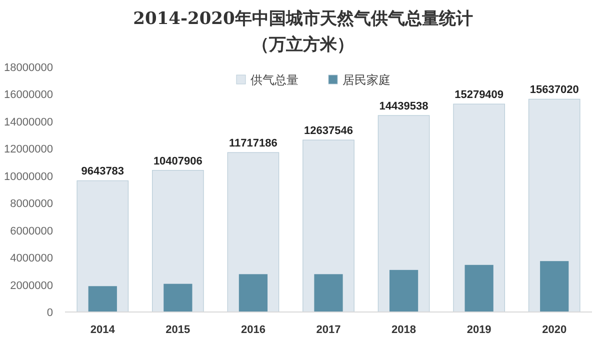 The width and height of the screenshot is (606, 364). I want to click on y-tick-label: 6000000, so click(31, 231).